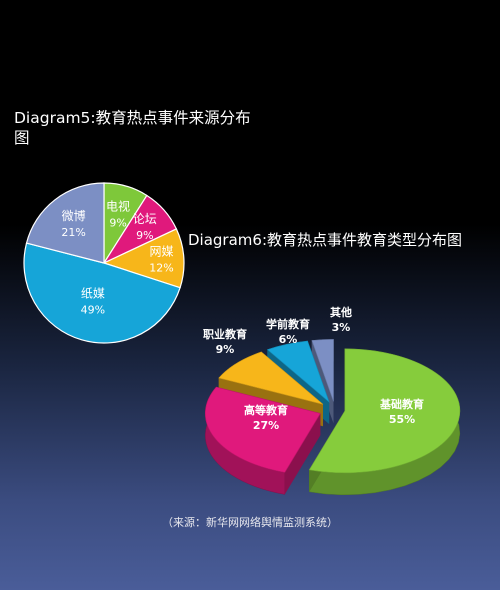 The image size is (500, 590). Describe the element at coordinates (288, 324) in the screenshot. I see `chart2-category-label-3: 学前教育` at that location.